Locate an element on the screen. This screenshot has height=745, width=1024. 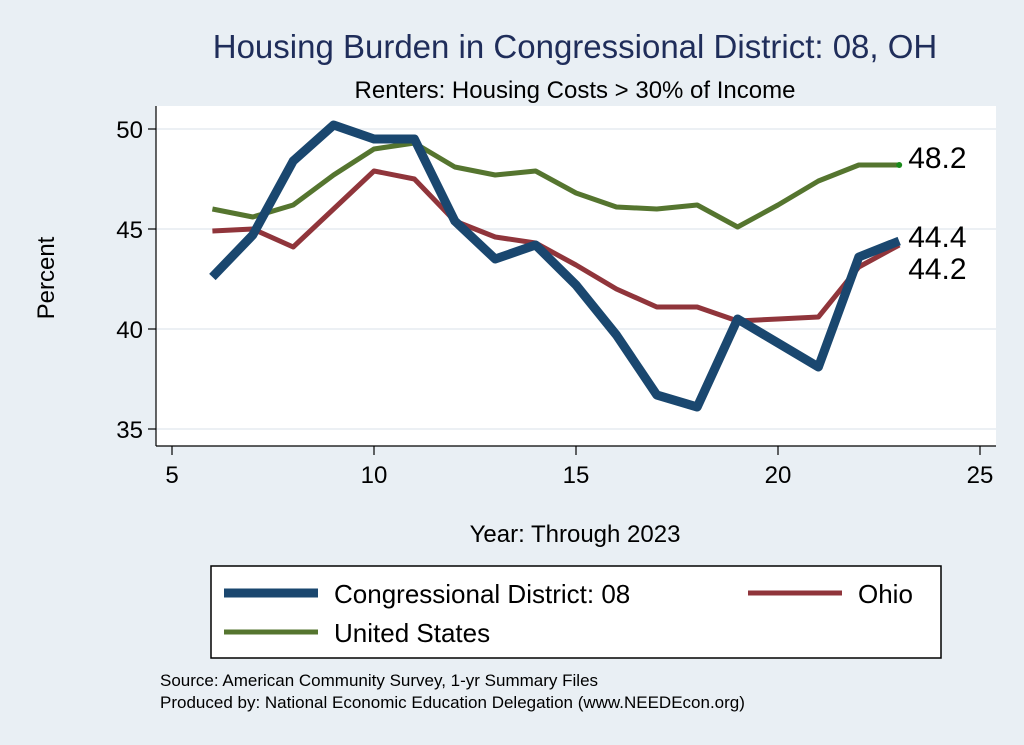
legend-box is located at coordinates (576, 612).